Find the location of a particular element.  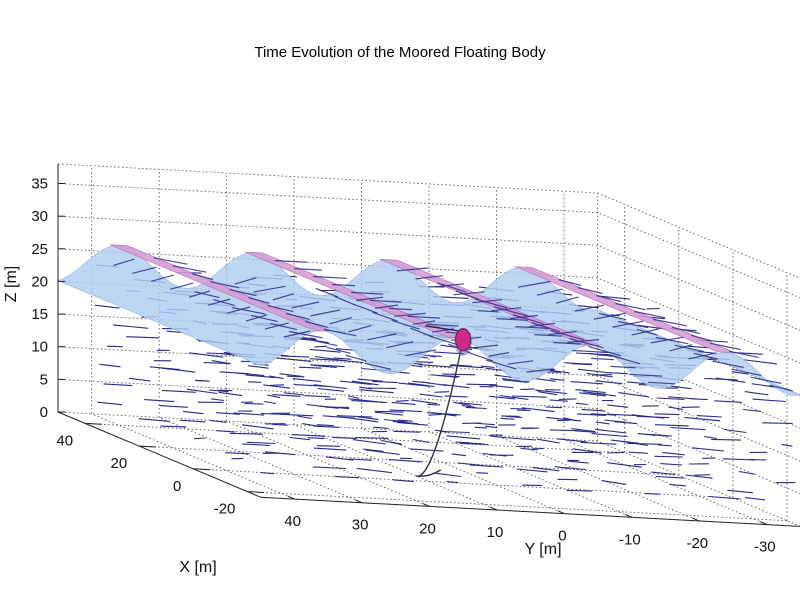

x-tick-label: 0 is located at coordinates (177, 486).